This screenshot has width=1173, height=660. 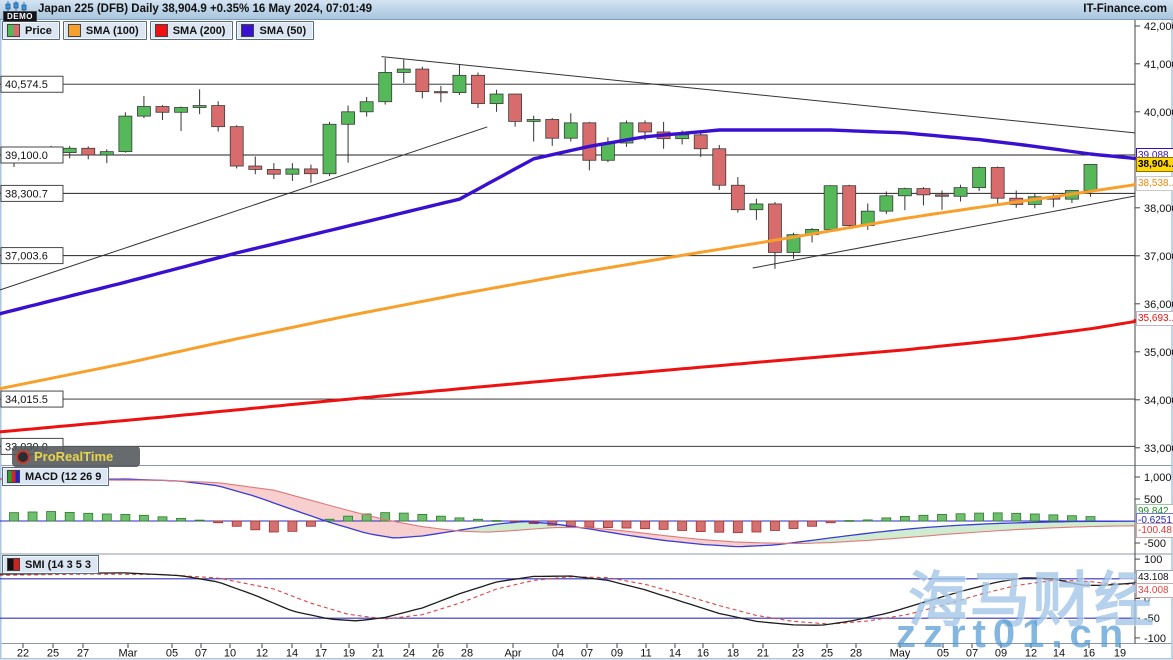 I want to click on legend-item-label: SMA (200), so click(x=199, y=30).